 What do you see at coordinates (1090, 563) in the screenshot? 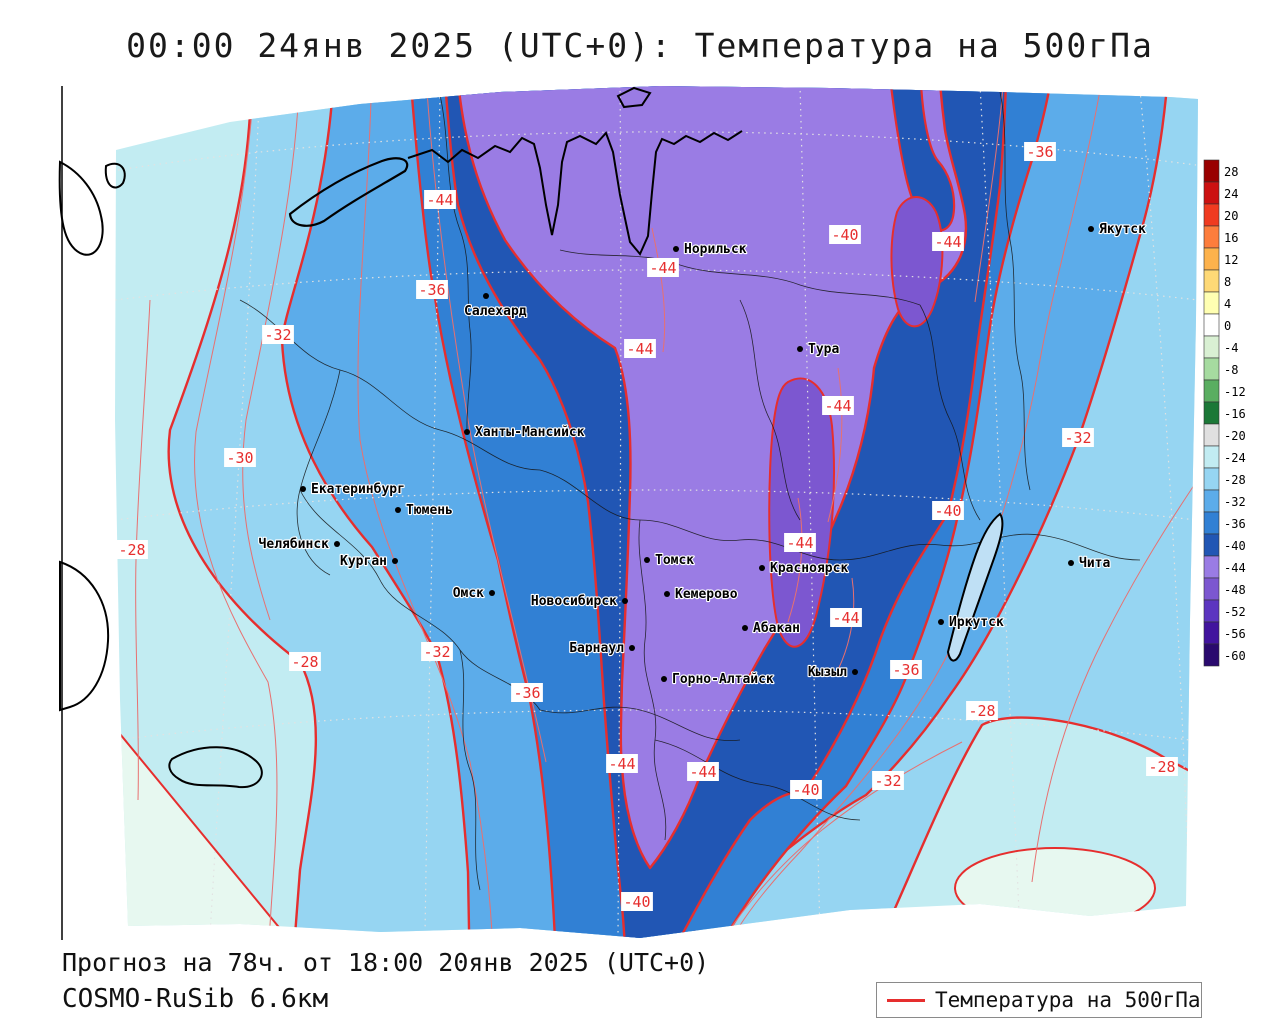
I see `city-marker: Чита` at bounding box center [1090, 563].